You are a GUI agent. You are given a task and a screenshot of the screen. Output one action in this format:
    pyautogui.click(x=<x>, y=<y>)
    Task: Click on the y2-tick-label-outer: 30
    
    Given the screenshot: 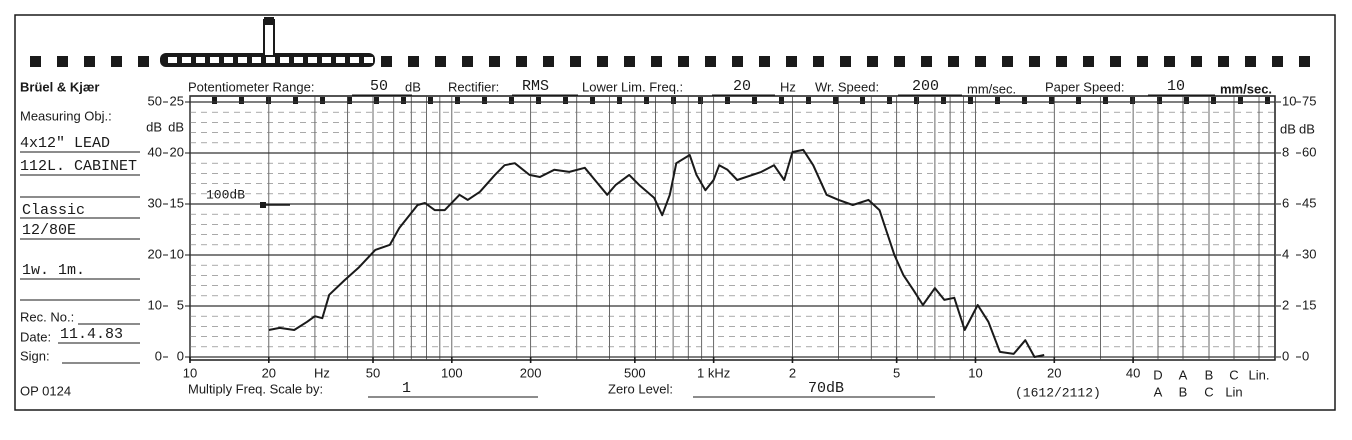 What is the action you would take?
    pyautogui.click(x=1309, y=253)
    